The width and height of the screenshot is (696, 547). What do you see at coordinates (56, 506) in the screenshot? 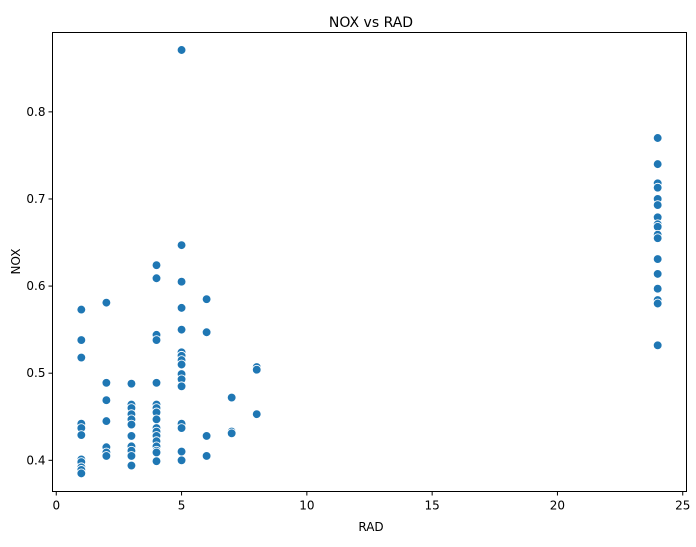
I see `x-tick-label-0: 0` at bounding box center [56, 506].